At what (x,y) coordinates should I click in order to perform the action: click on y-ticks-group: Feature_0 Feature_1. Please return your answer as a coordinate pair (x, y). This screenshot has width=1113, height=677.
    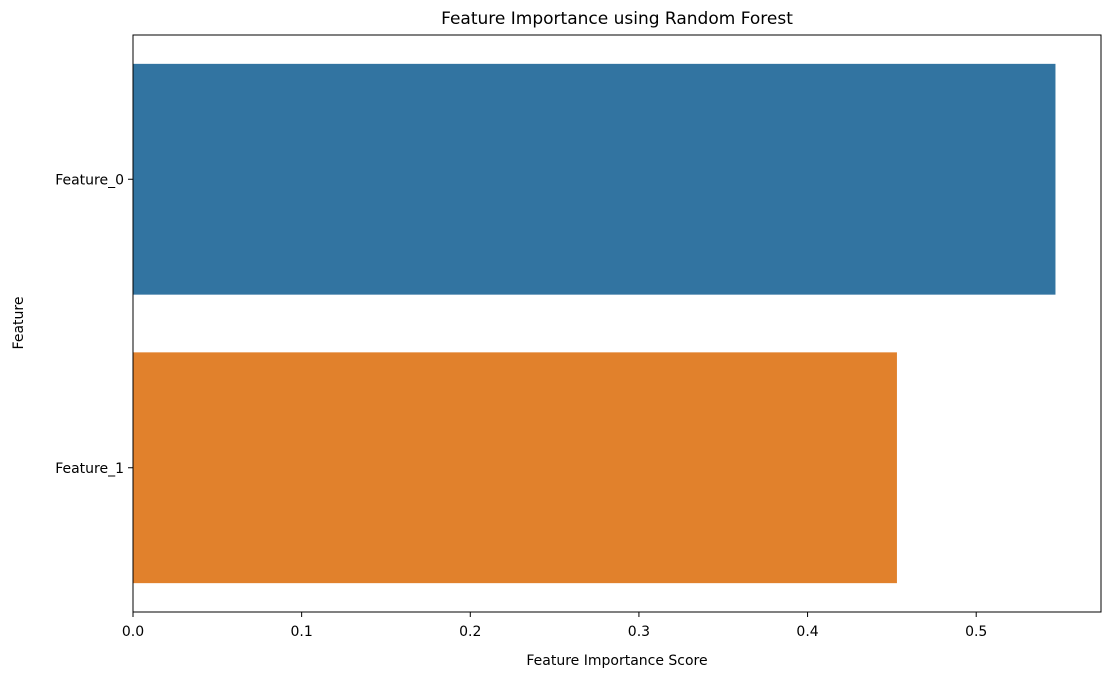
    Looking at the image, I should click on (94, 324).